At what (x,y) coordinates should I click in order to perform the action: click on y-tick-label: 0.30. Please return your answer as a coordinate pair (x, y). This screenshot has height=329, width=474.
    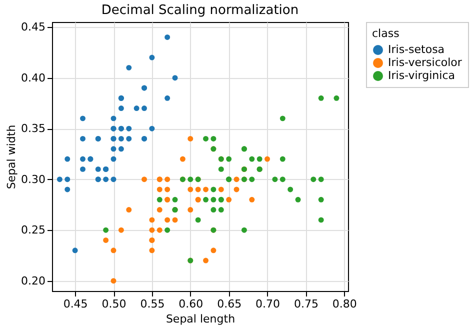
    Looking at the image, I should click on (33, 179).